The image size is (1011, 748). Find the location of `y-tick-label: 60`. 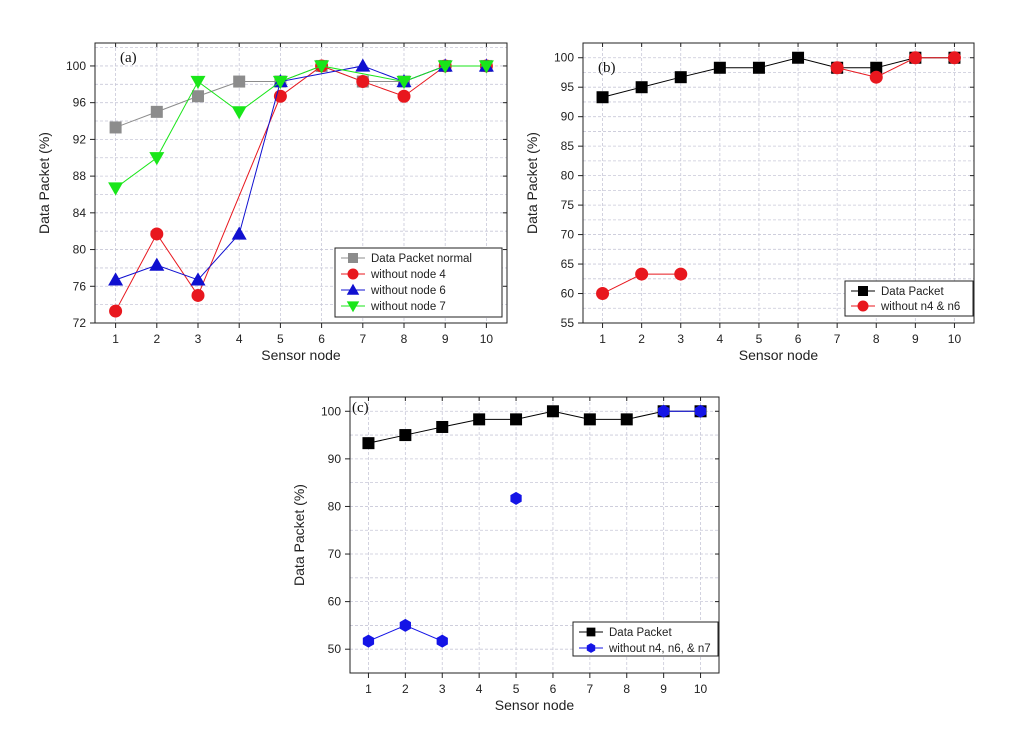

y-tick-label: 60 is located at coordinates (568, 294).